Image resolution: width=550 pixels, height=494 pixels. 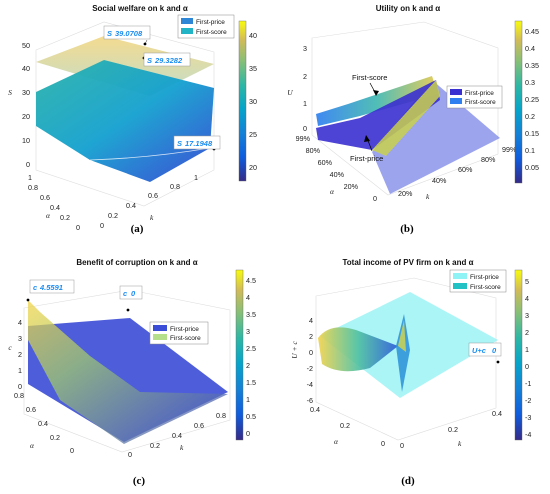 I want to click on panel-b-annotation-0-text: First-score, so click(x=369, y=77).